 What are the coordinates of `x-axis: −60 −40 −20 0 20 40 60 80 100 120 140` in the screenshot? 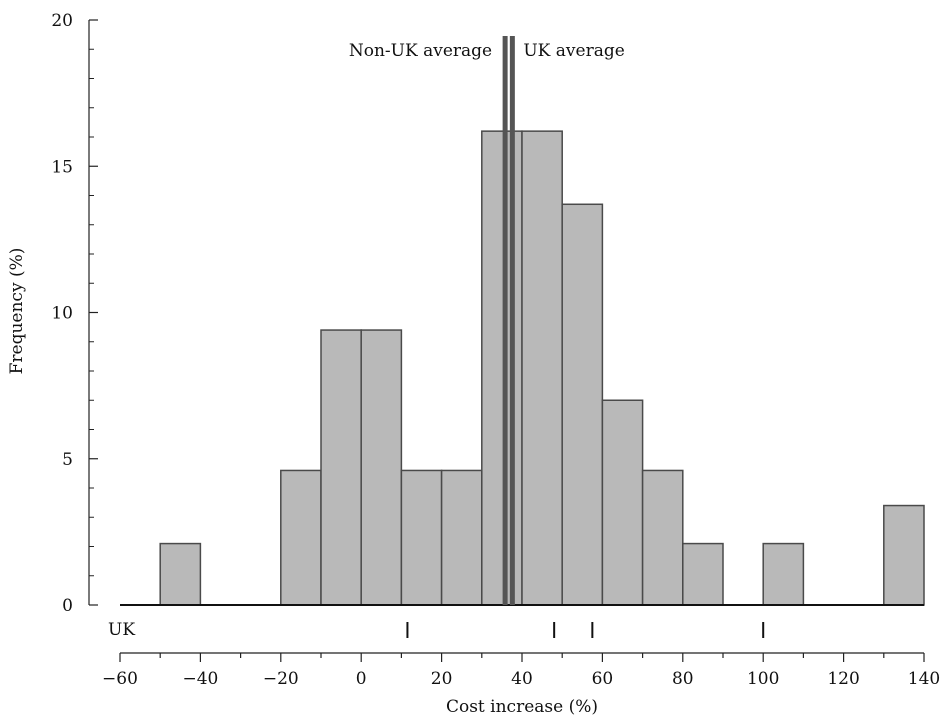 It's located at (521, 670).